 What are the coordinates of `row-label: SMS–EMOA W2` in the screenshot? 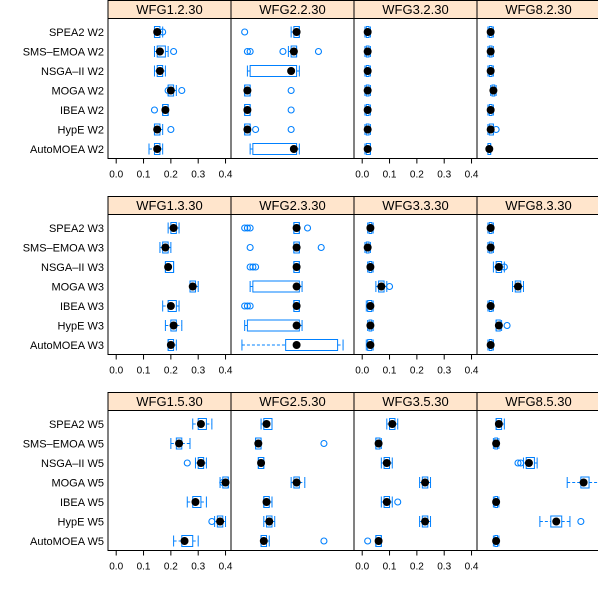 It's located at (63, 53).